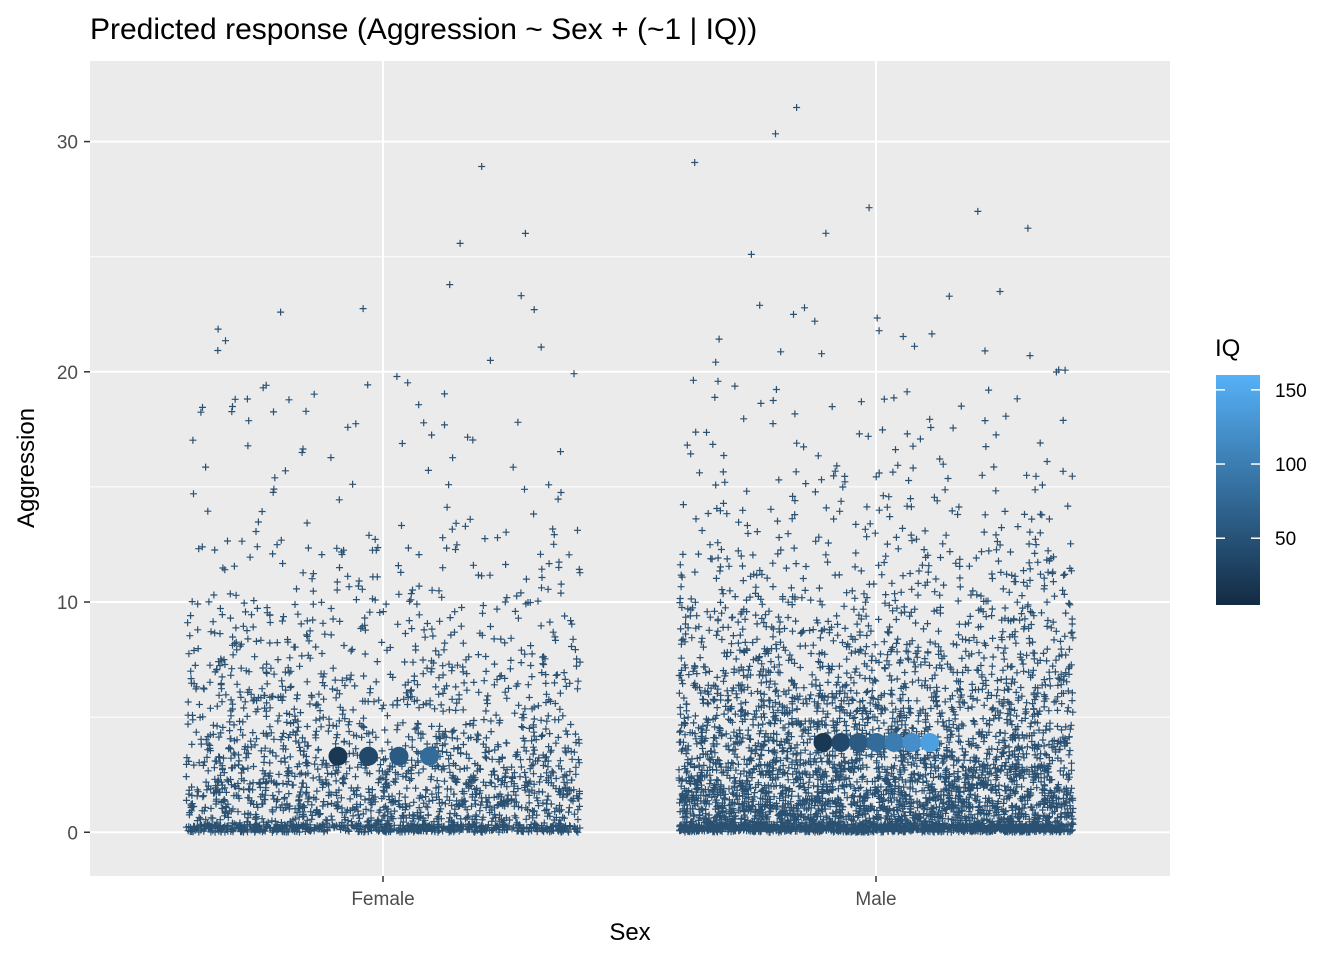 This screenshot has width=1344, height=960. I want to click on x-axis-ticks: Female Male, so click(624, 893).